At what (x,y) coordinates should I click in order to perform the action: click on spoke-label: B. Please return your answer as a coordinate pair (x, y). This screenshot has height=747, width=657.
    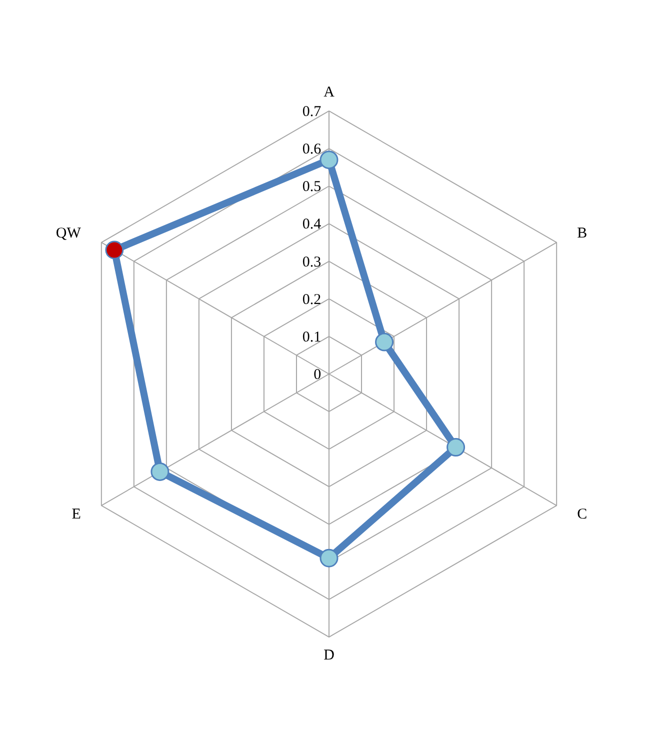
    Looking at the image, I should click on (582, 233).